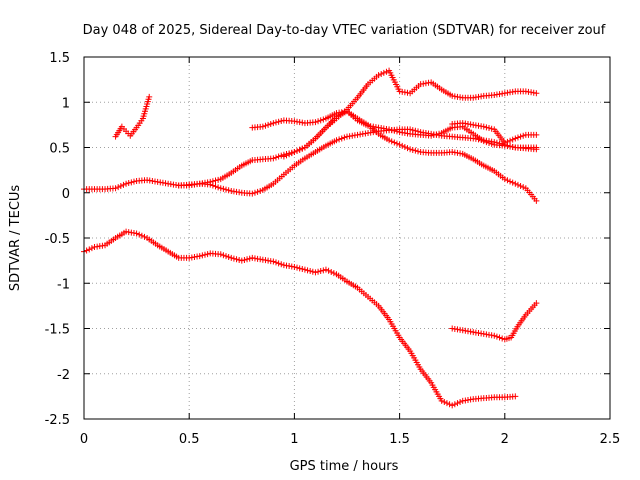  What do you see at coordinates (344, 466) in the screenshot?
I see `x-axis-label: GPS time / hours` at bounding box center [344, 466].